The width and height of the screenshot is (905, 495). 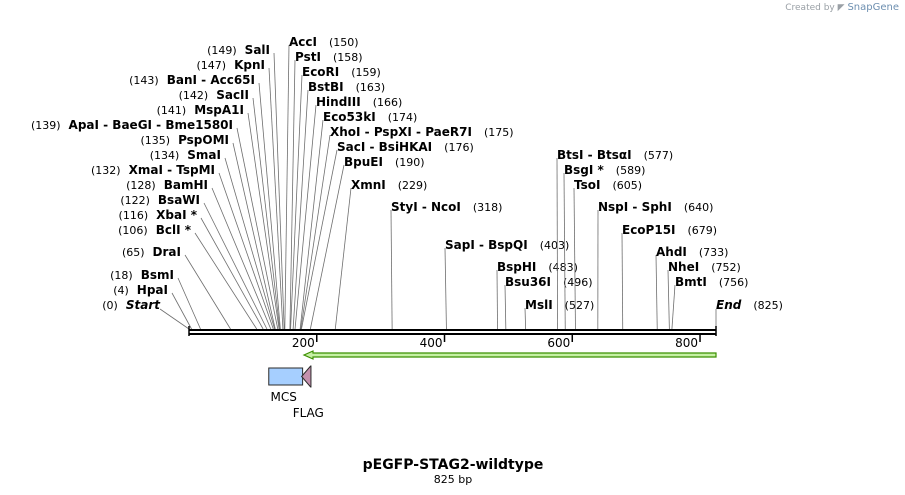 I want to click on site-label-sali: SalI, so click(x=257, y=50).